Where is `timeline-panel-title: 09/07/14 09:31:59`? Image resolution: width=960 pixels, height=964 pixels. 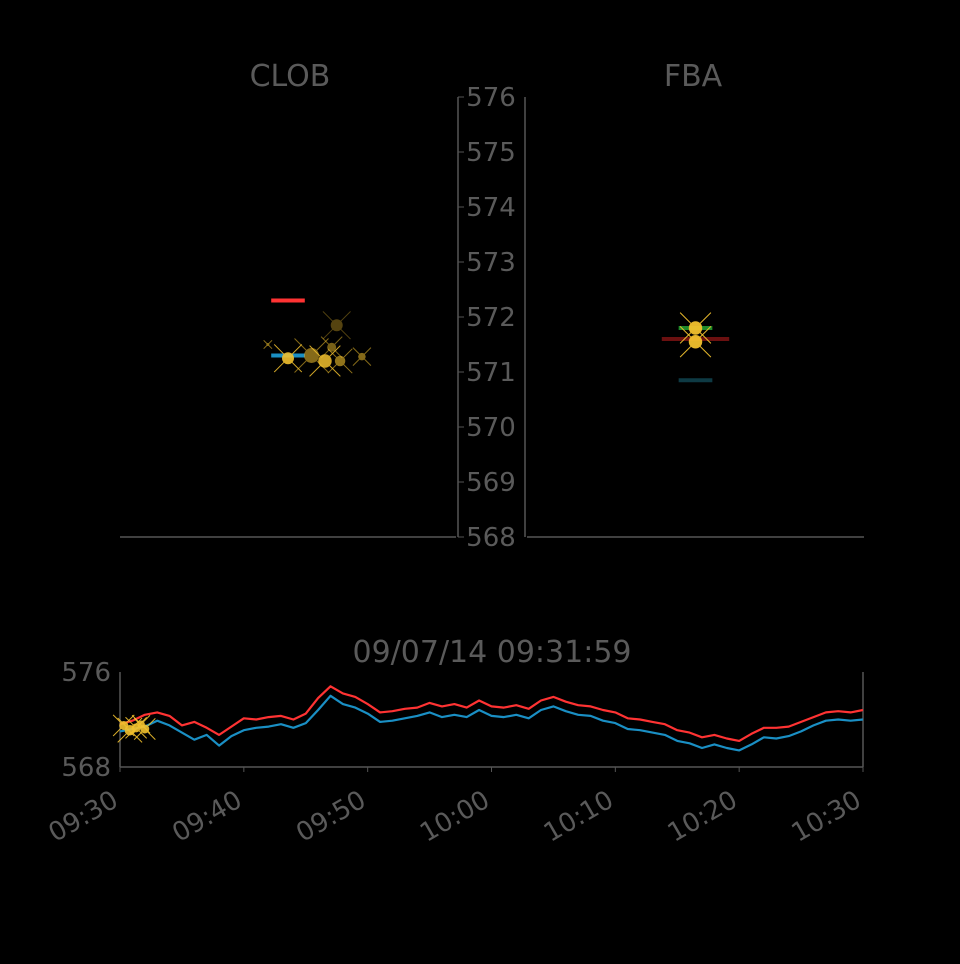
timeline-panel-title: 09/07/14 09:31:59 is located at coordinates (491, 652).